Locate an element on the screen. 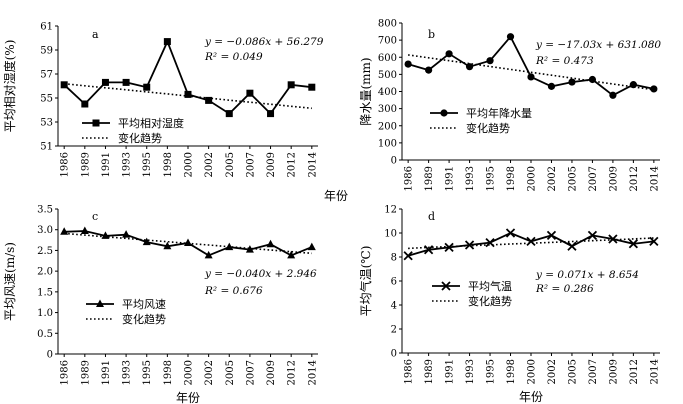 This screenshot has width=683, height=404. y-tick-label: 61 is located at coordinates (46, 27).